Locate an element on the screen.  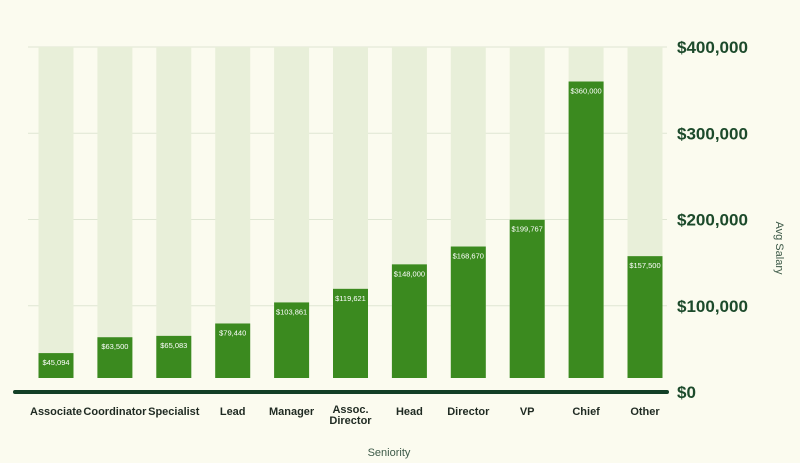
bar-value-label: $360,000 is located at coordinates (585, 91).